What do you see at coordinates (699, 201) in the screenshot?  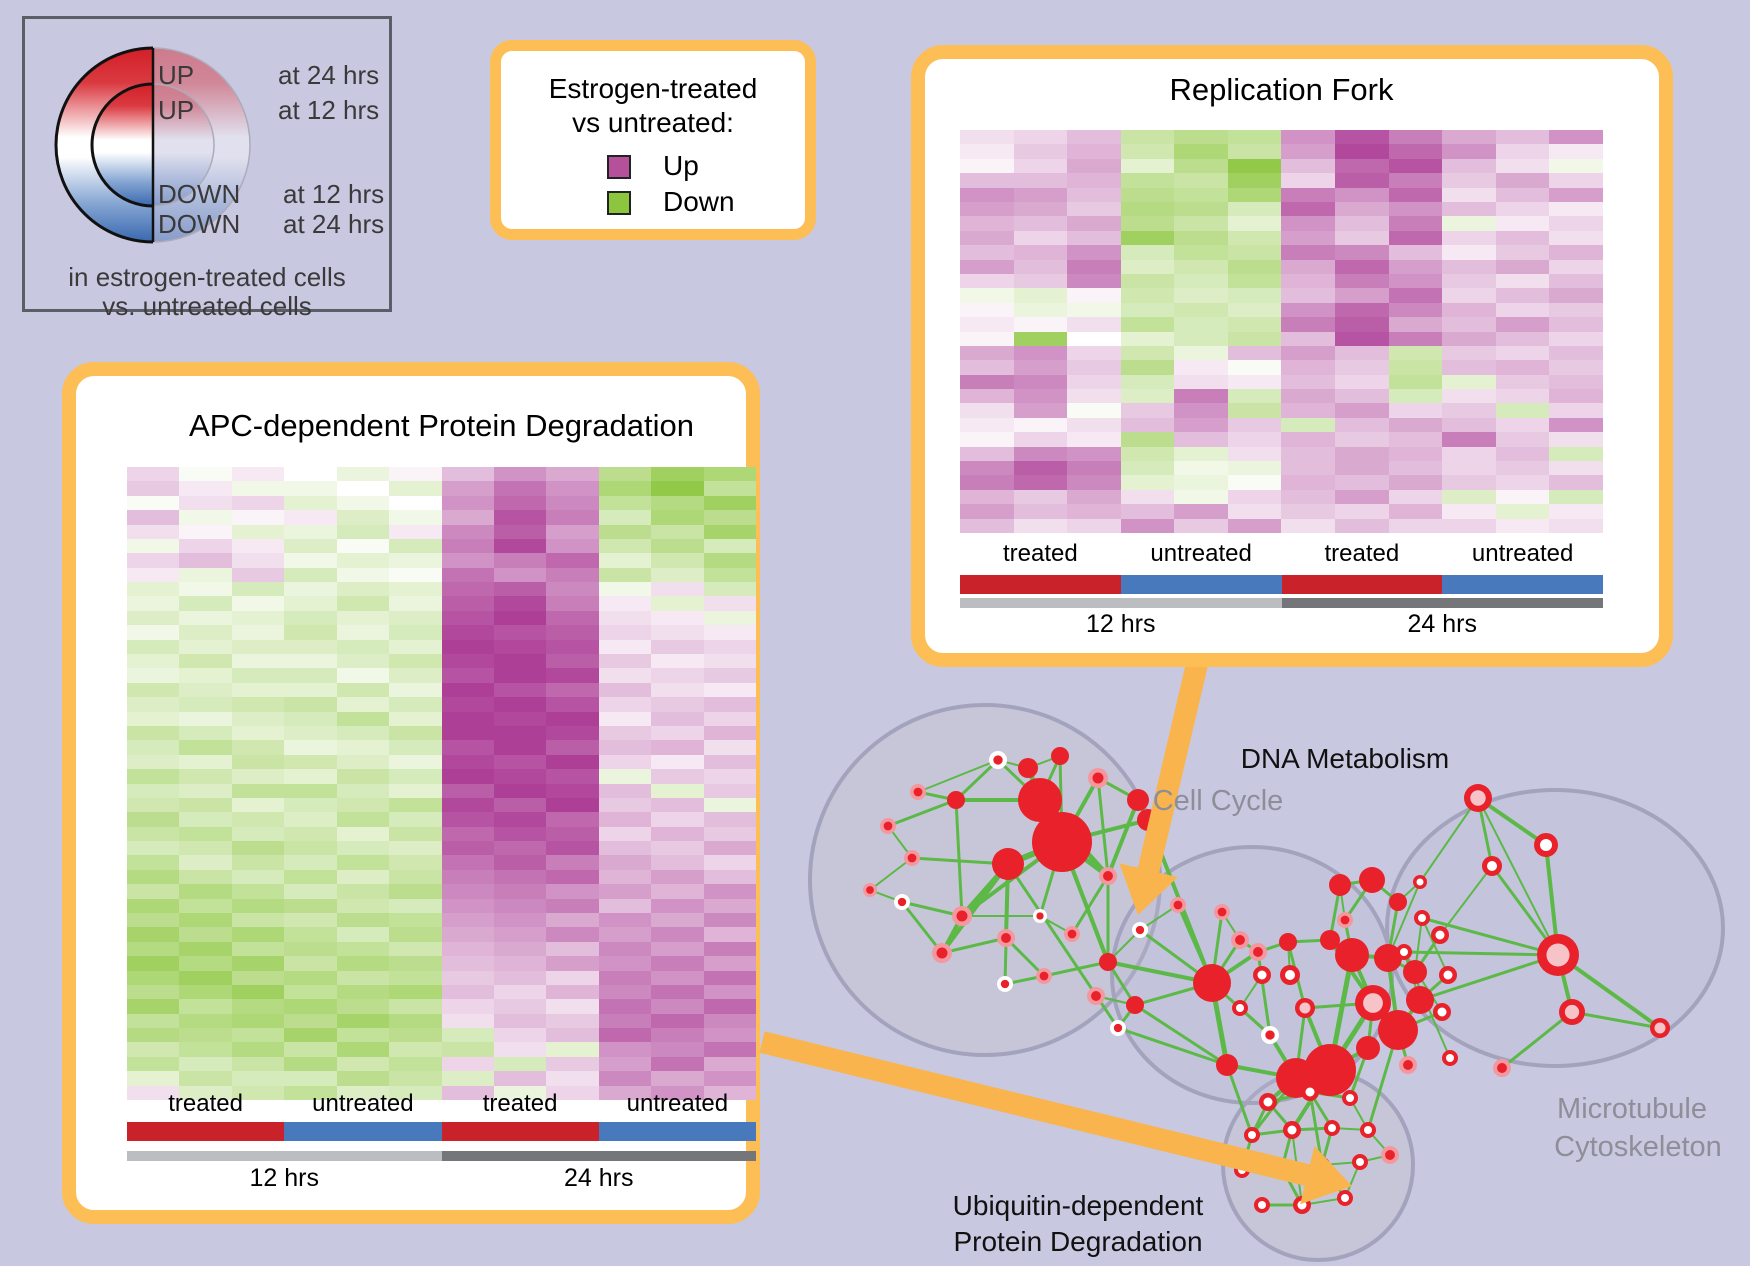 I see `down-label: Down` at bounding box center [699, 201].